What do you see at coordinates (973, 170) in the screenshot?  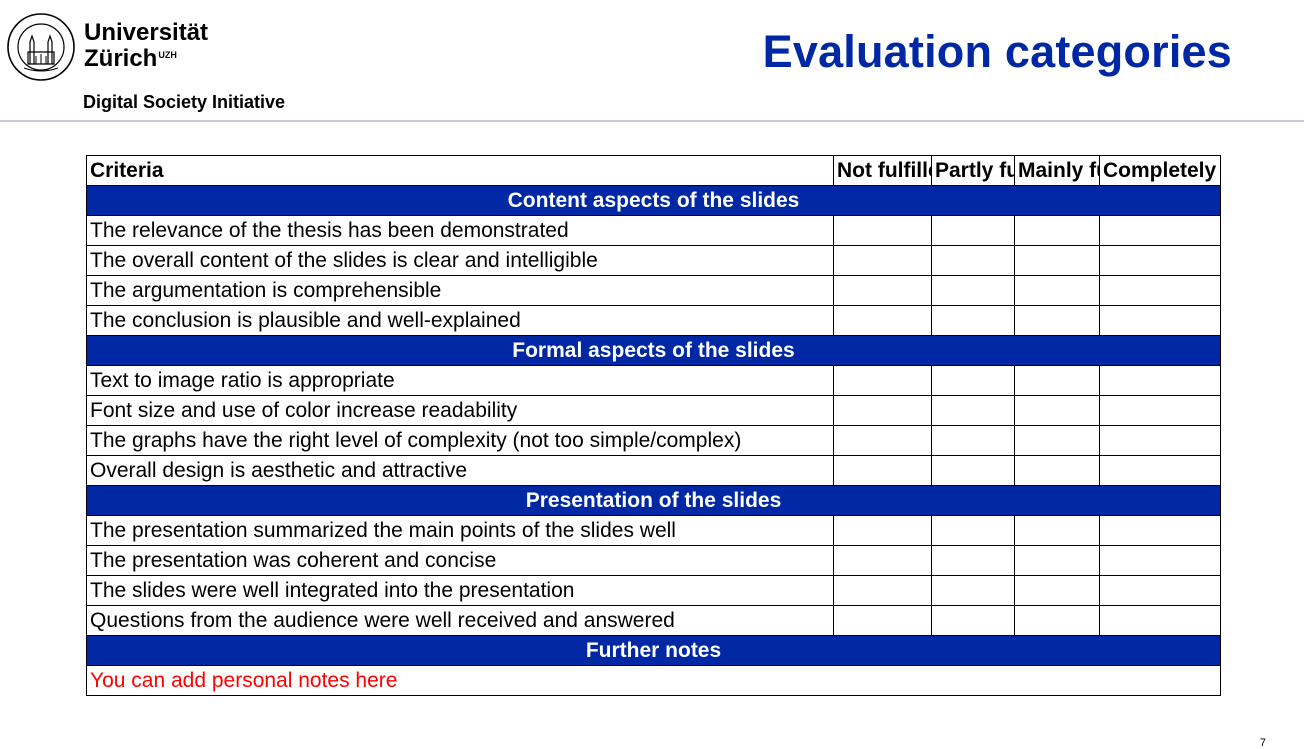 I see `column-header-partly-fulfilled: Partly fulfilled` at bounding box center [973, 170].